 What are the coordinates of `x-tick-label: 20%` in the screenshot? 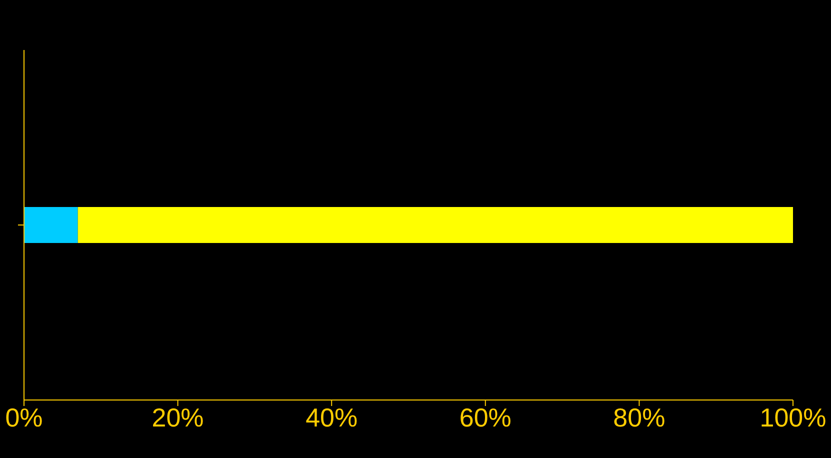 It's located at (178, 417).